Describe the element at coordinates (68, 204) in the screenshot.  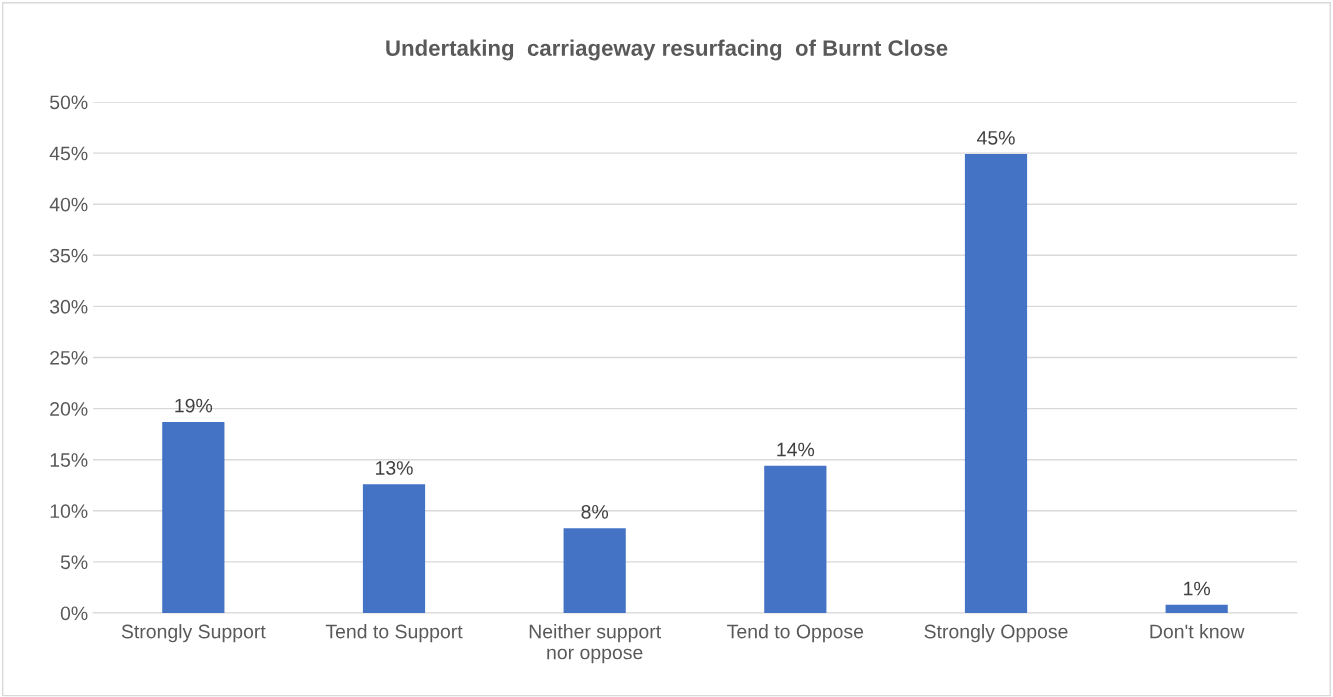
I see `y-tick-label: 40%` at that location.